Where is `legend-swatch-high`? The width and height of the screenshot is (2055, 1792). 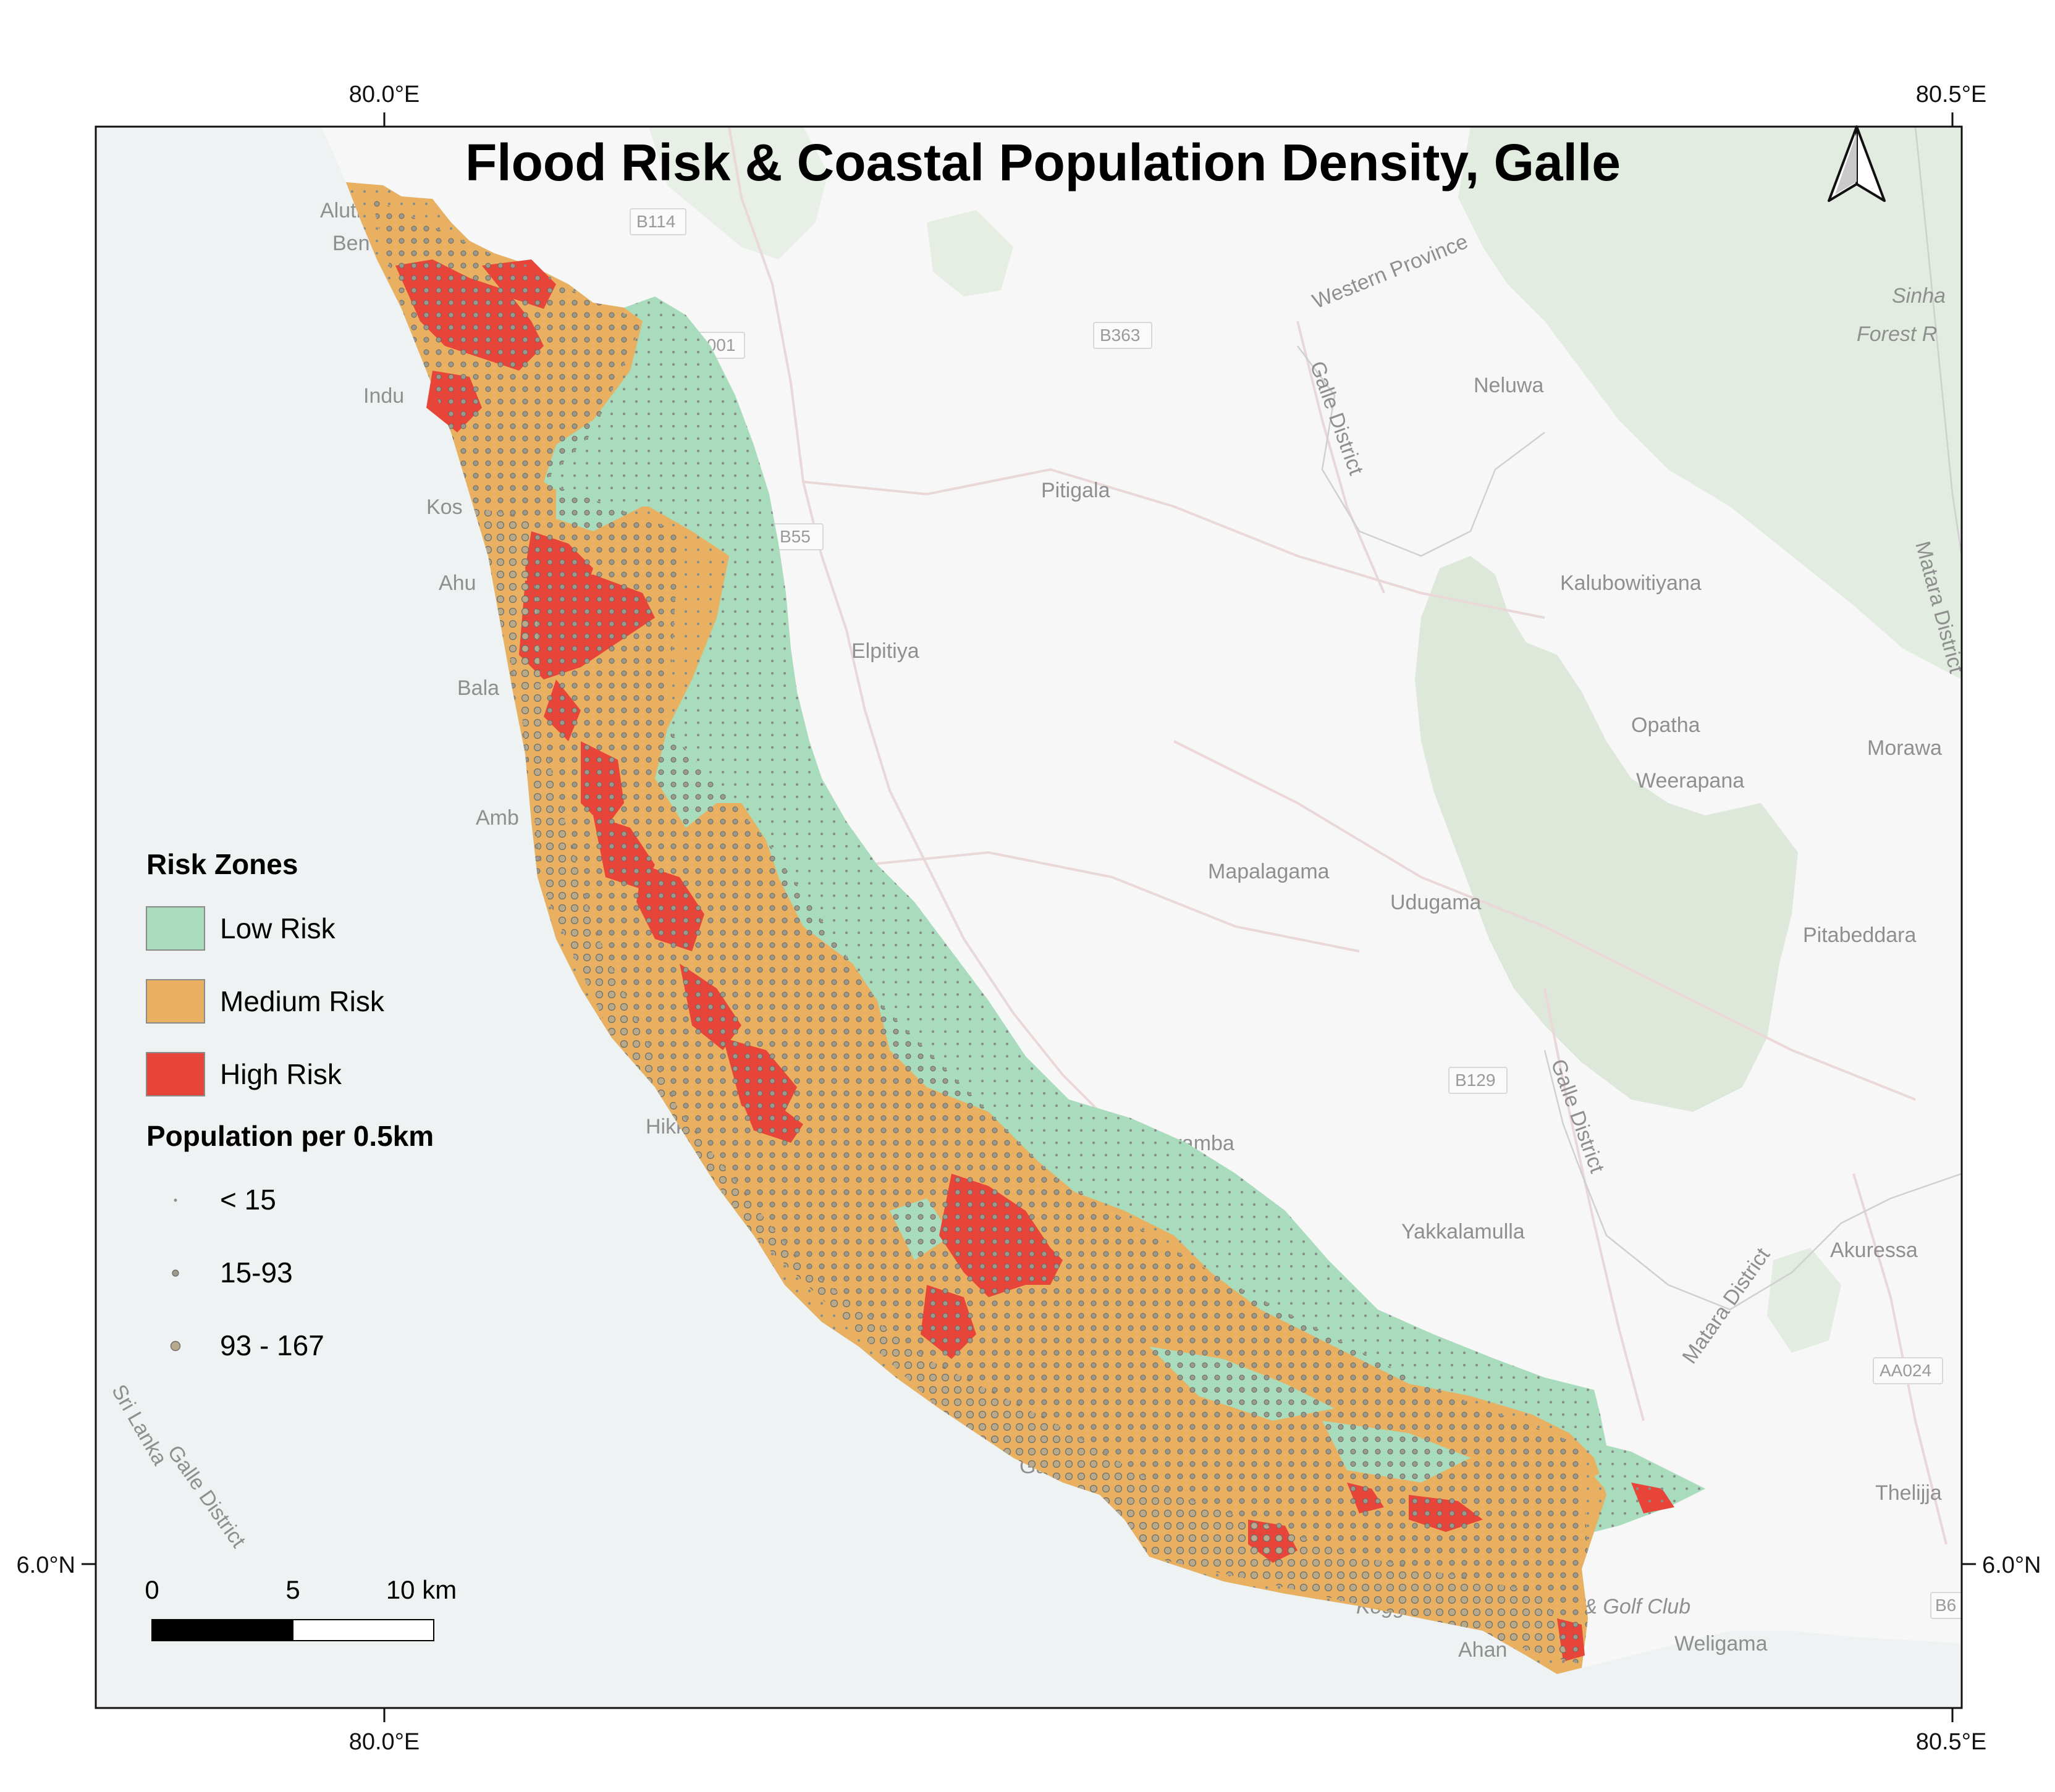 legend-swatch-high is located at coordinates (175, 1074).